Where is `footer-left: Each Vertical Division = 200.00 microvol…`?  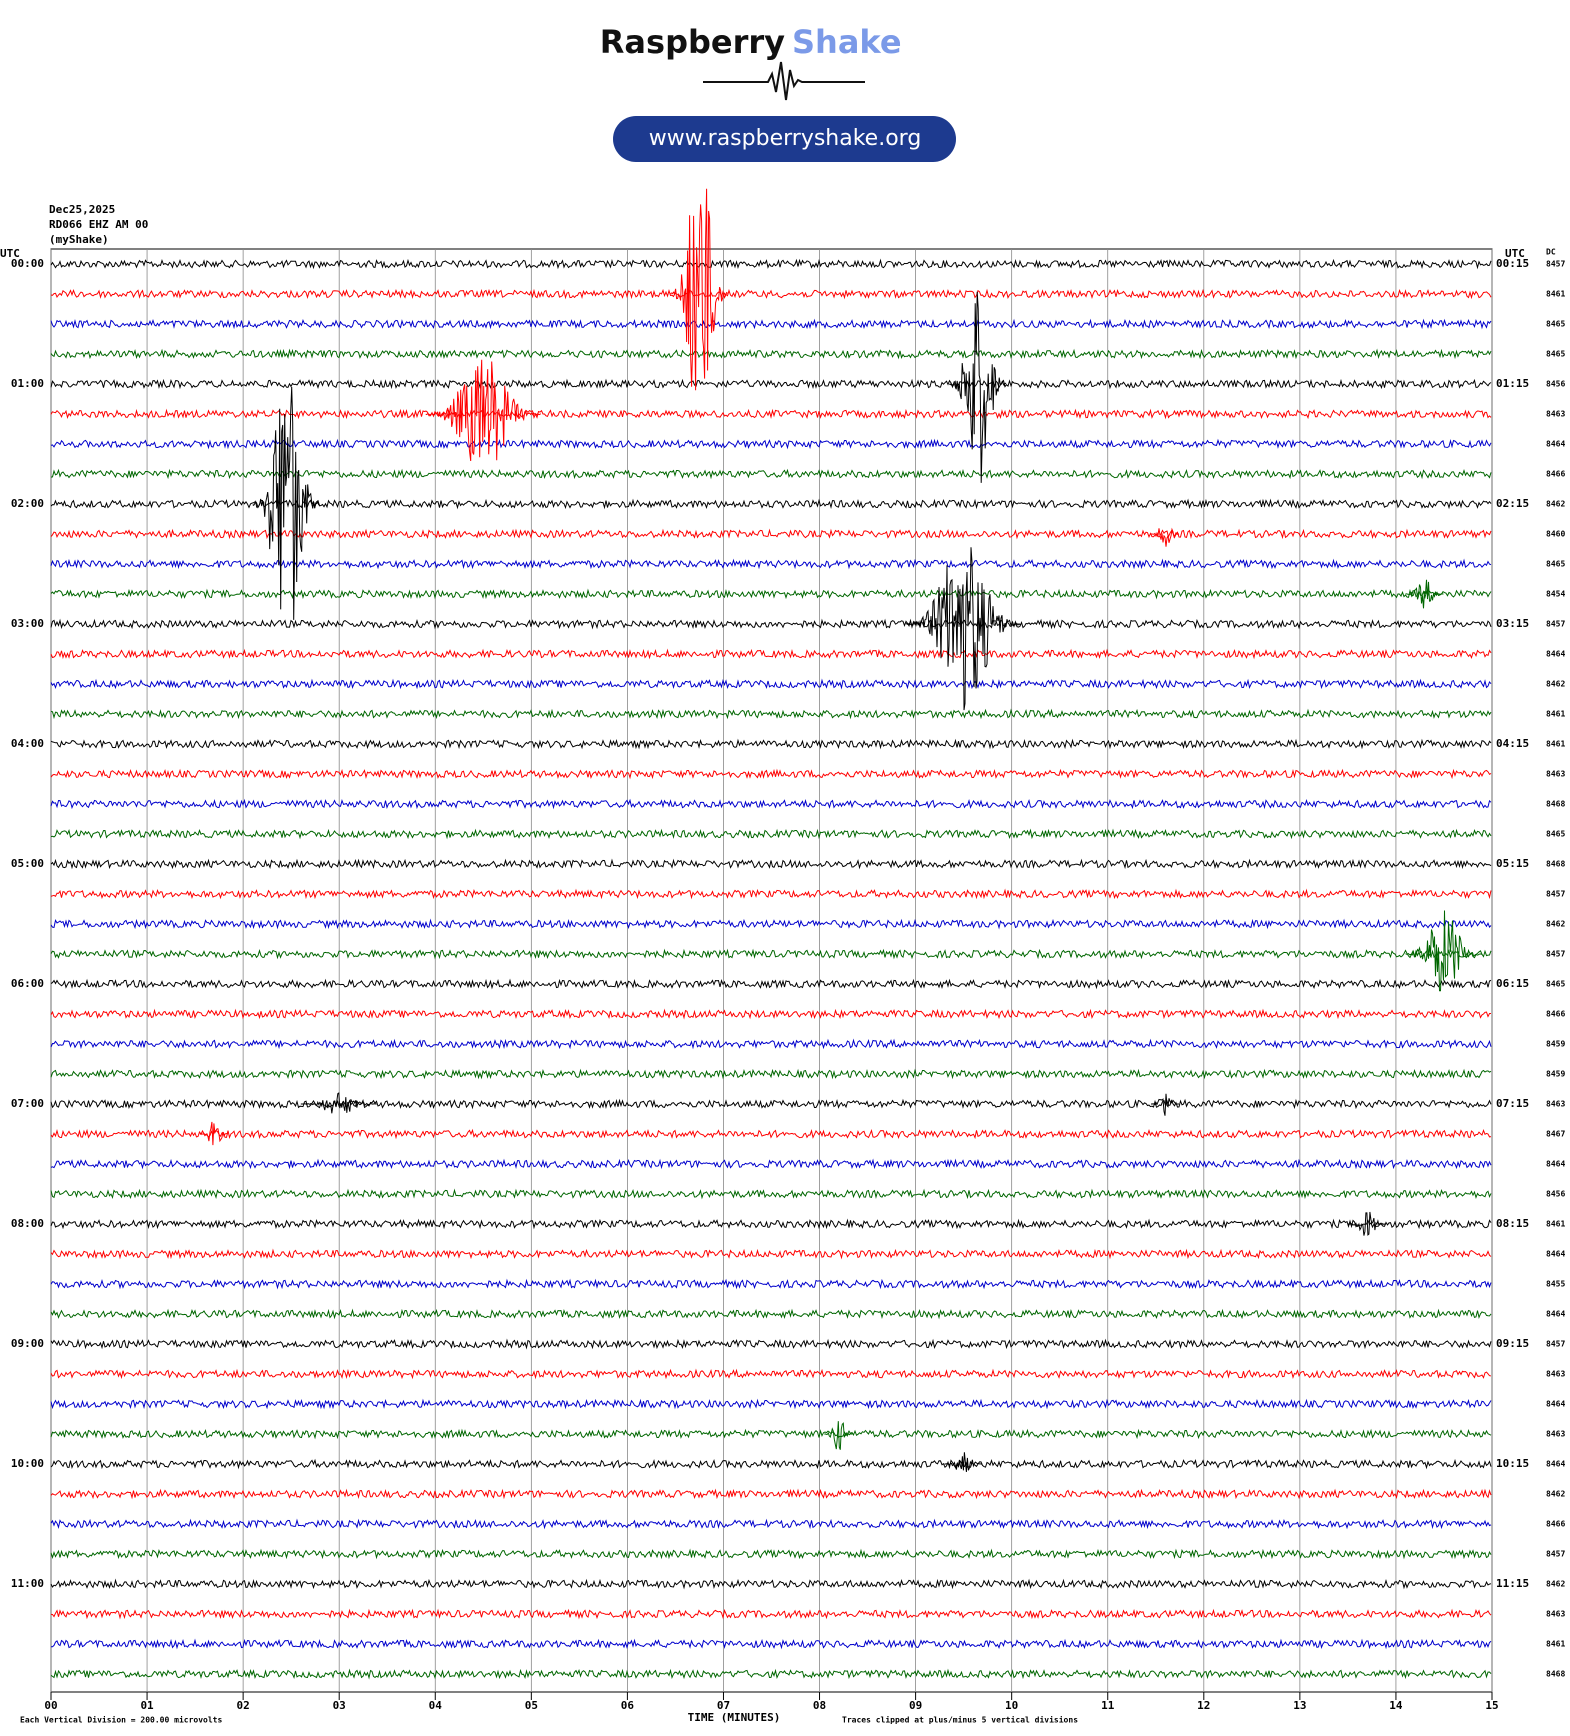 footer-left: Each Vertical Division = 200.00 microvol… is located at coordinates (121, 1720).